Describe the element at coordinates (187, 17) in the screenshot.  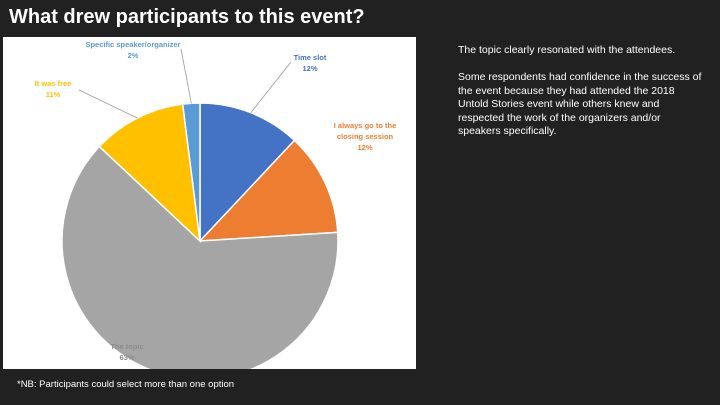
I see `slide-title: What drew participants to this event?` at that location.